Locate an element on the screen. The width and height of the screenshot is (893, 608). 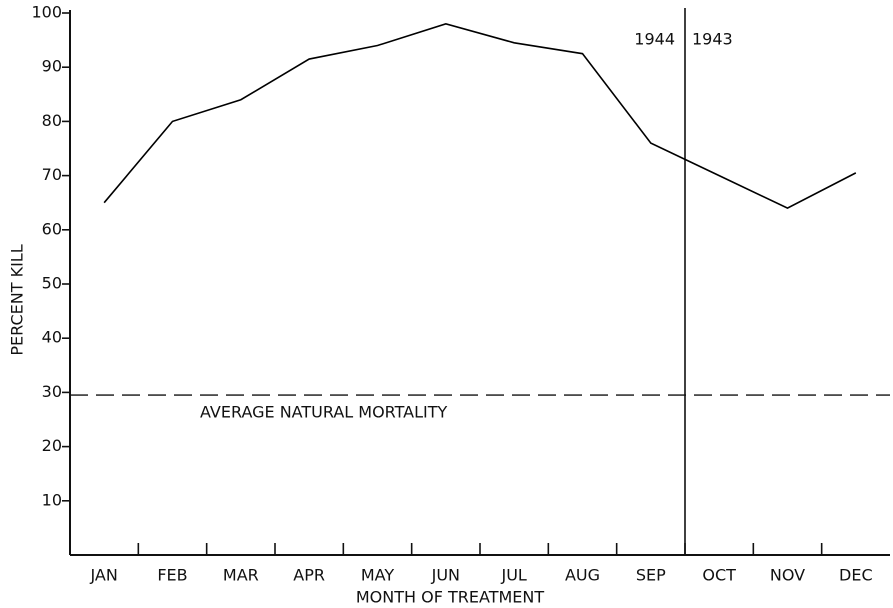
y-tick-label: 90 is located at coordinates (52, 66).